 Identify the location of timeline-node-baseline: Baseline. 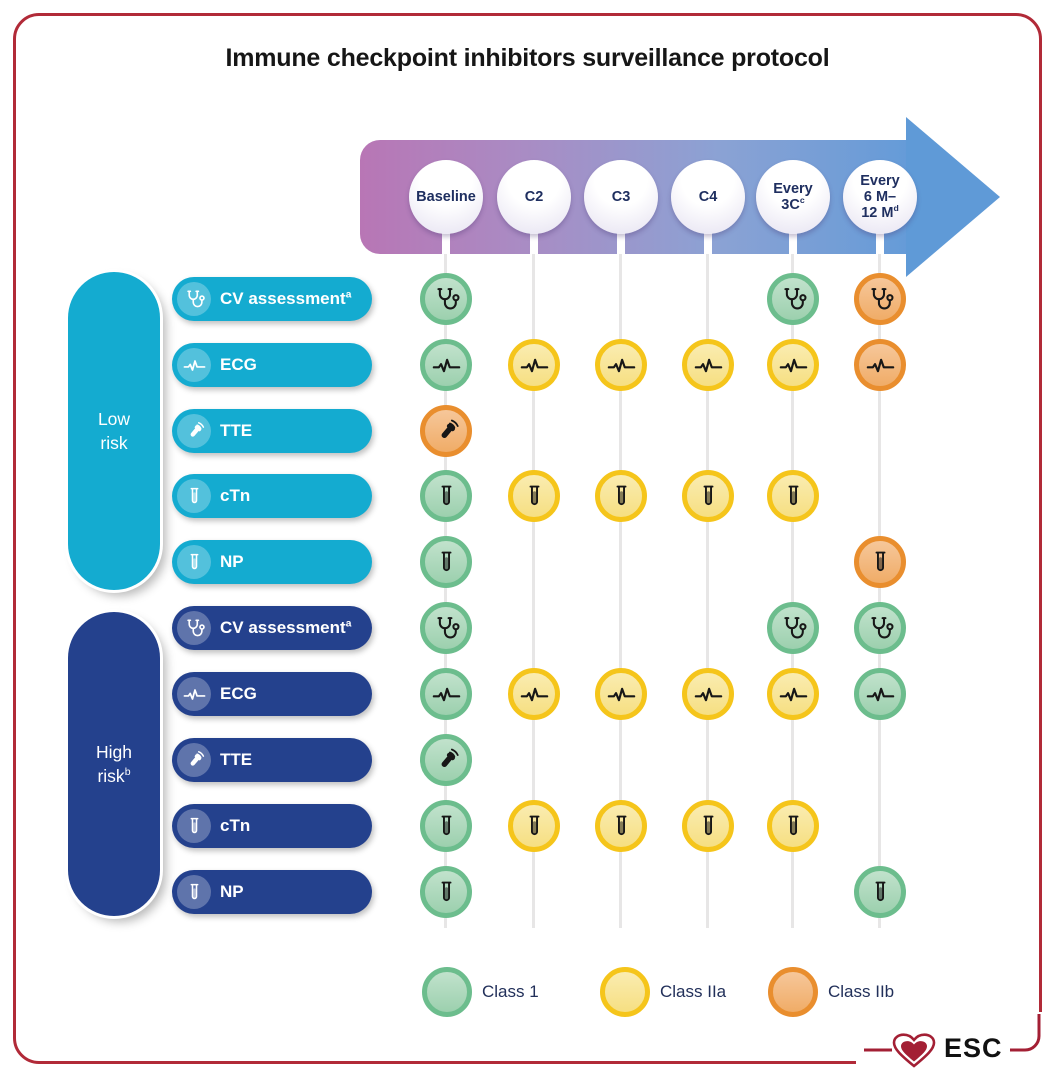
(446, 197).